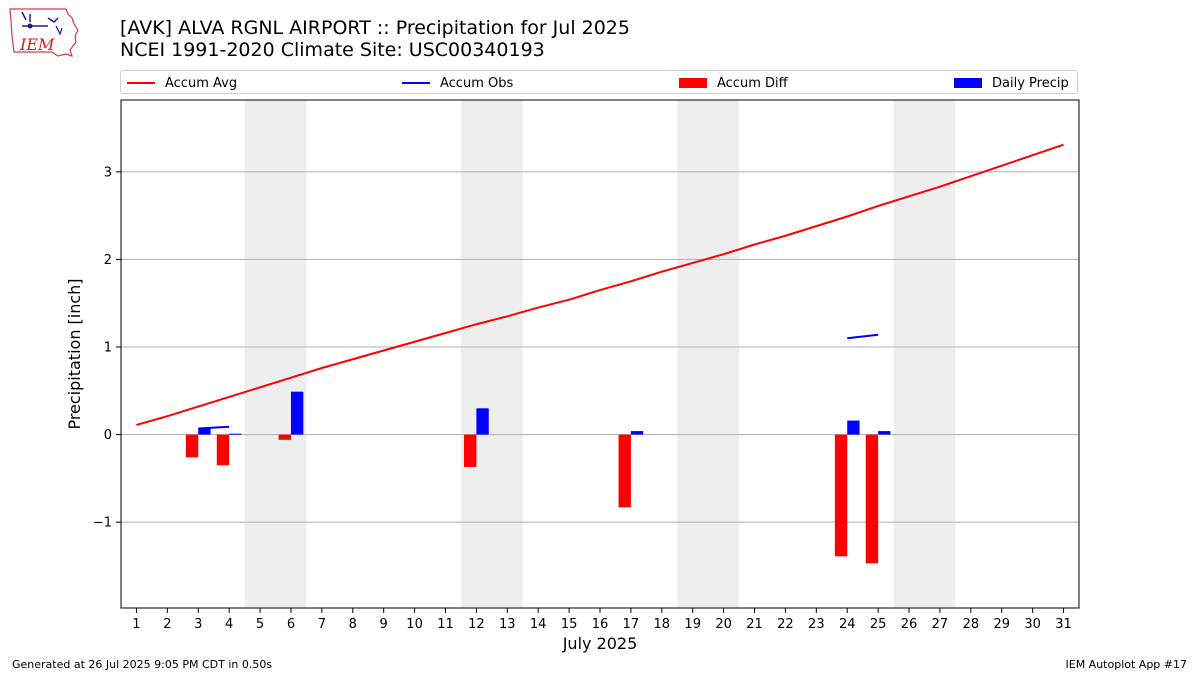 Image resolution: width=1200 pixels, height=675 pixels. I want to click on legend-label: Accum Diff, so click(752, 83).